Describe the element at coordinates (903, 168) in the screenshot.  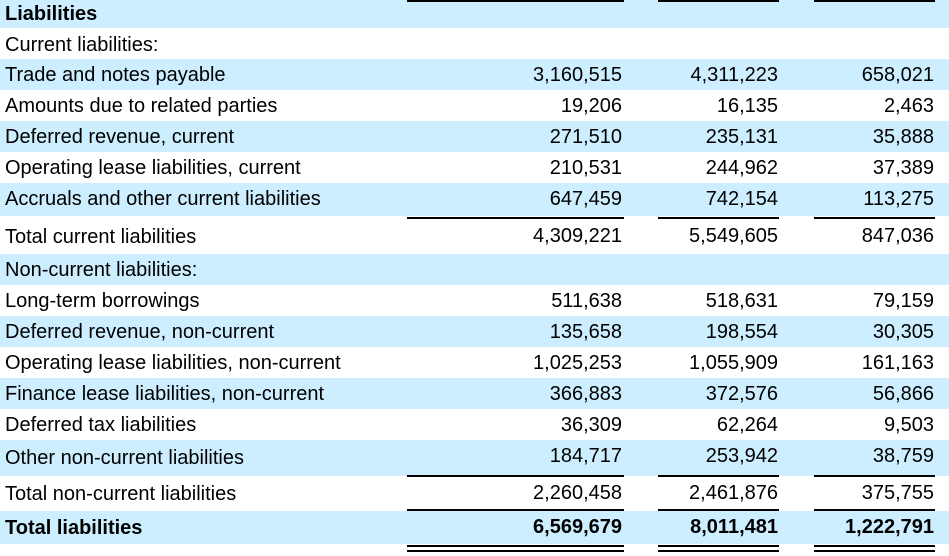
I see `row-value-col3: 37,389` at that location.